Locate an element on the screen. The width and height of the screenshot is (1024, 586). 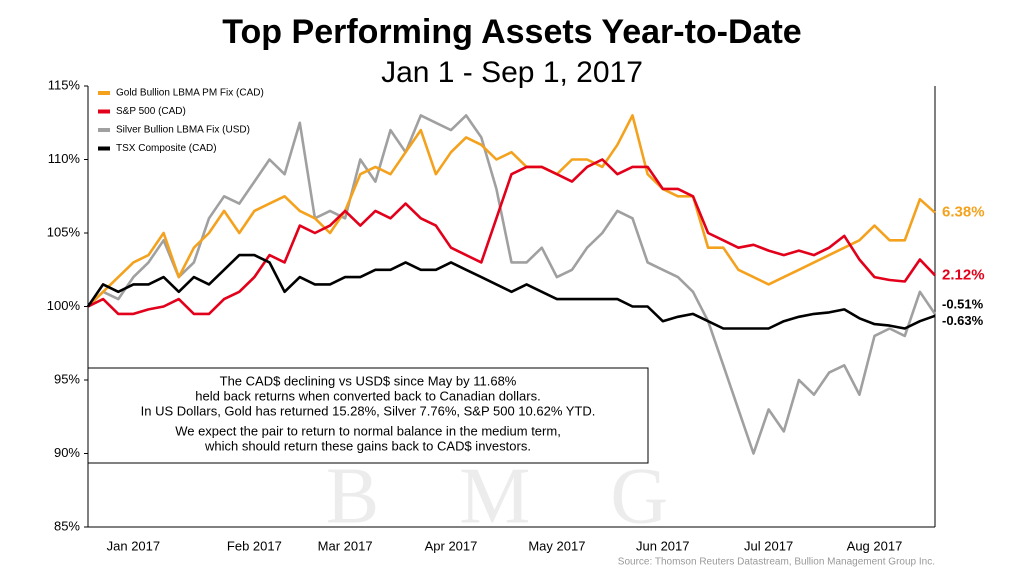
series-line is located at coordinates (511, 291).